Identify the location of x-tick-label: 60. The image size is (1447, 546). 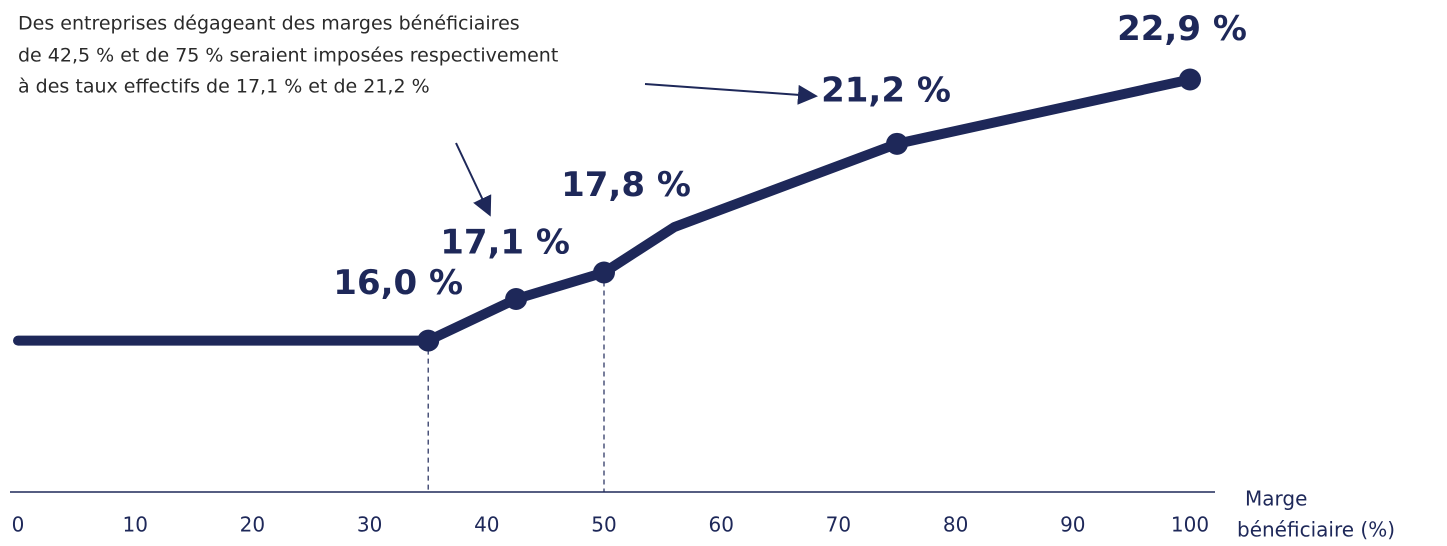
(720, 525).